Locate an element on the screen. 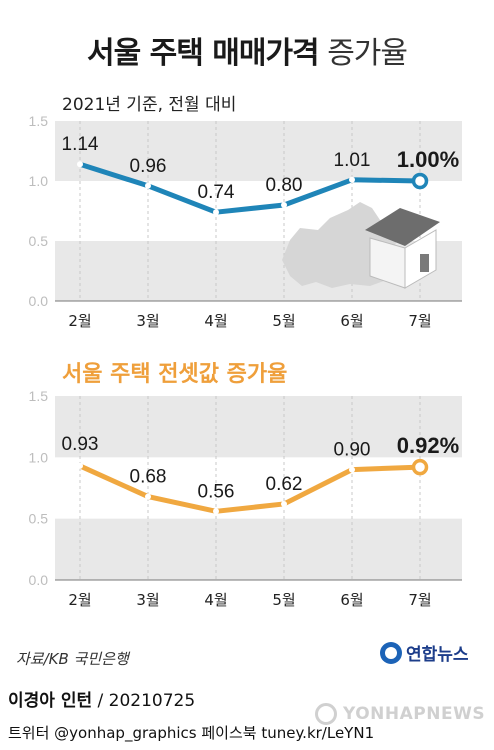  page-title: 서울 주택 매매가격 증가율 is located at coordinates (247, 53).